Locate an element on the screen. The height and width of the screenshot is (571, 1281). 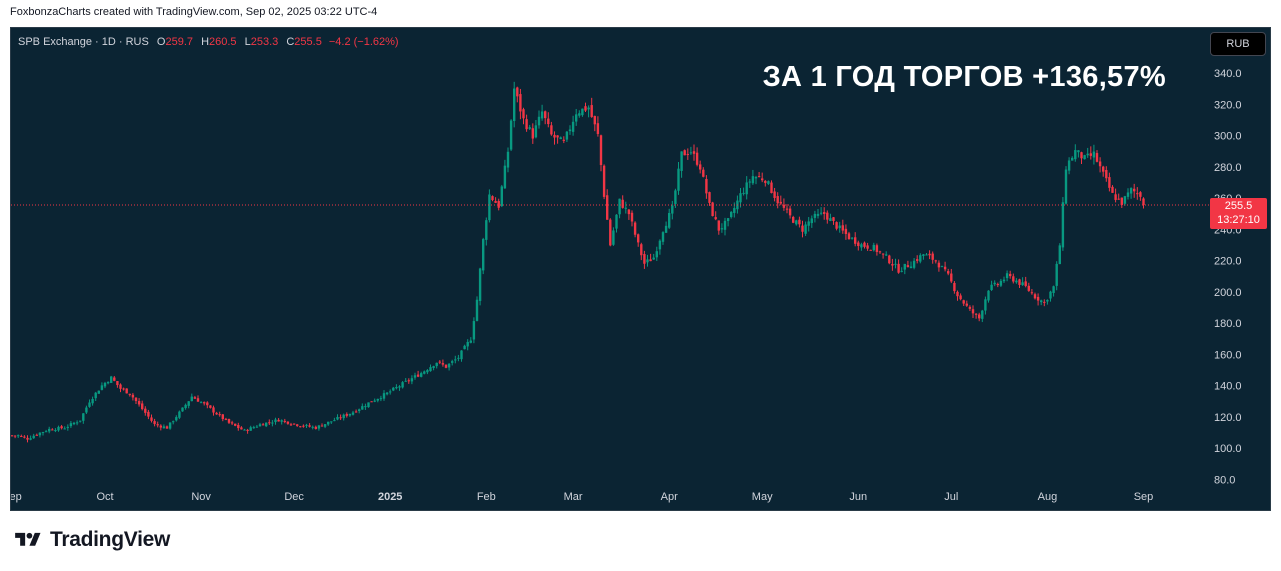
last-price-tag: 255.5 13:27:10 is located at coordinates (1238, 213).